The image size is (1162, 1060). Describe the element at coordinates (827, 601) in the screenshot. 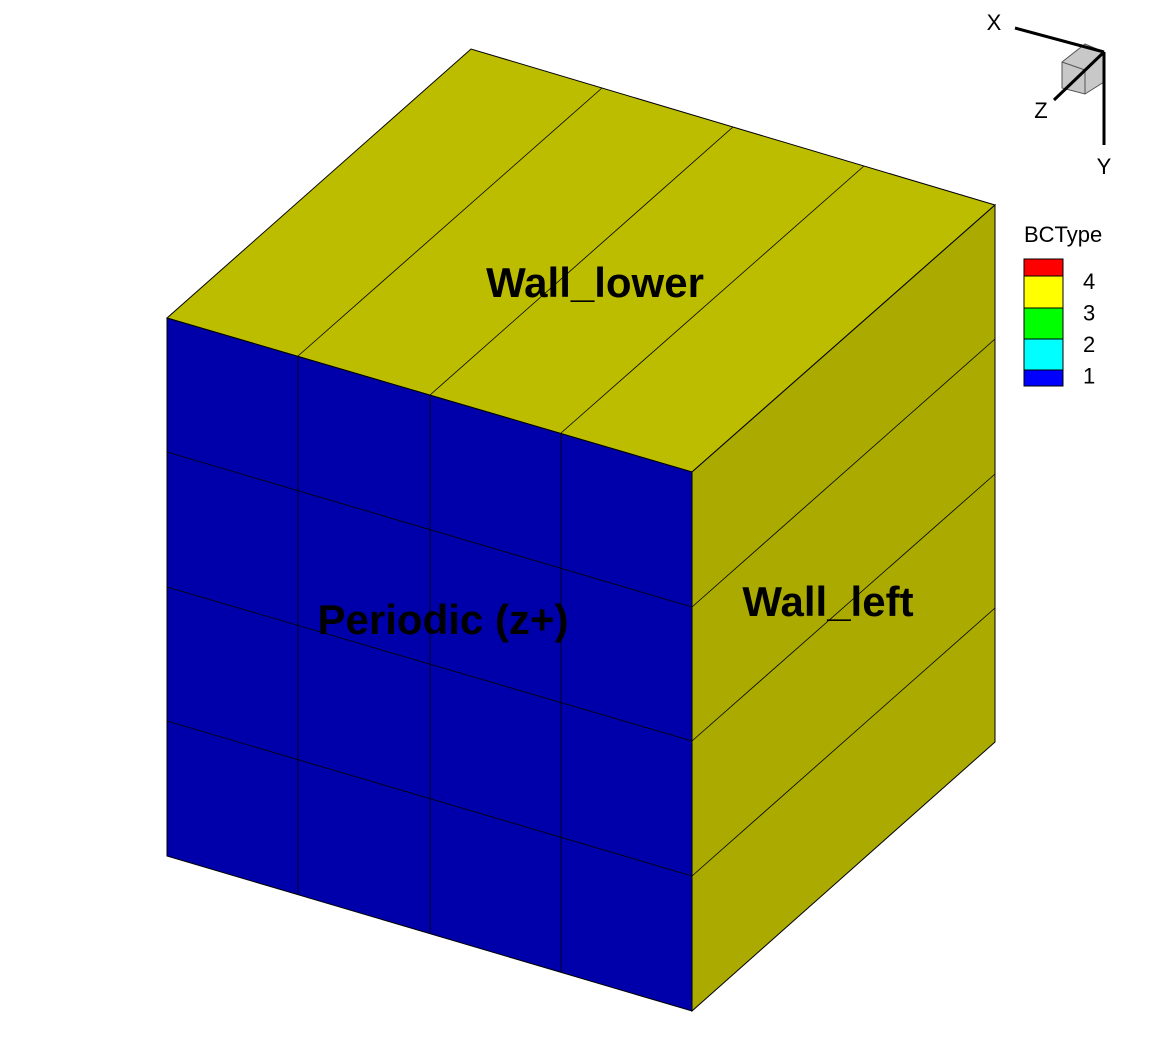

I see `face-label: Wall_left` at that location.